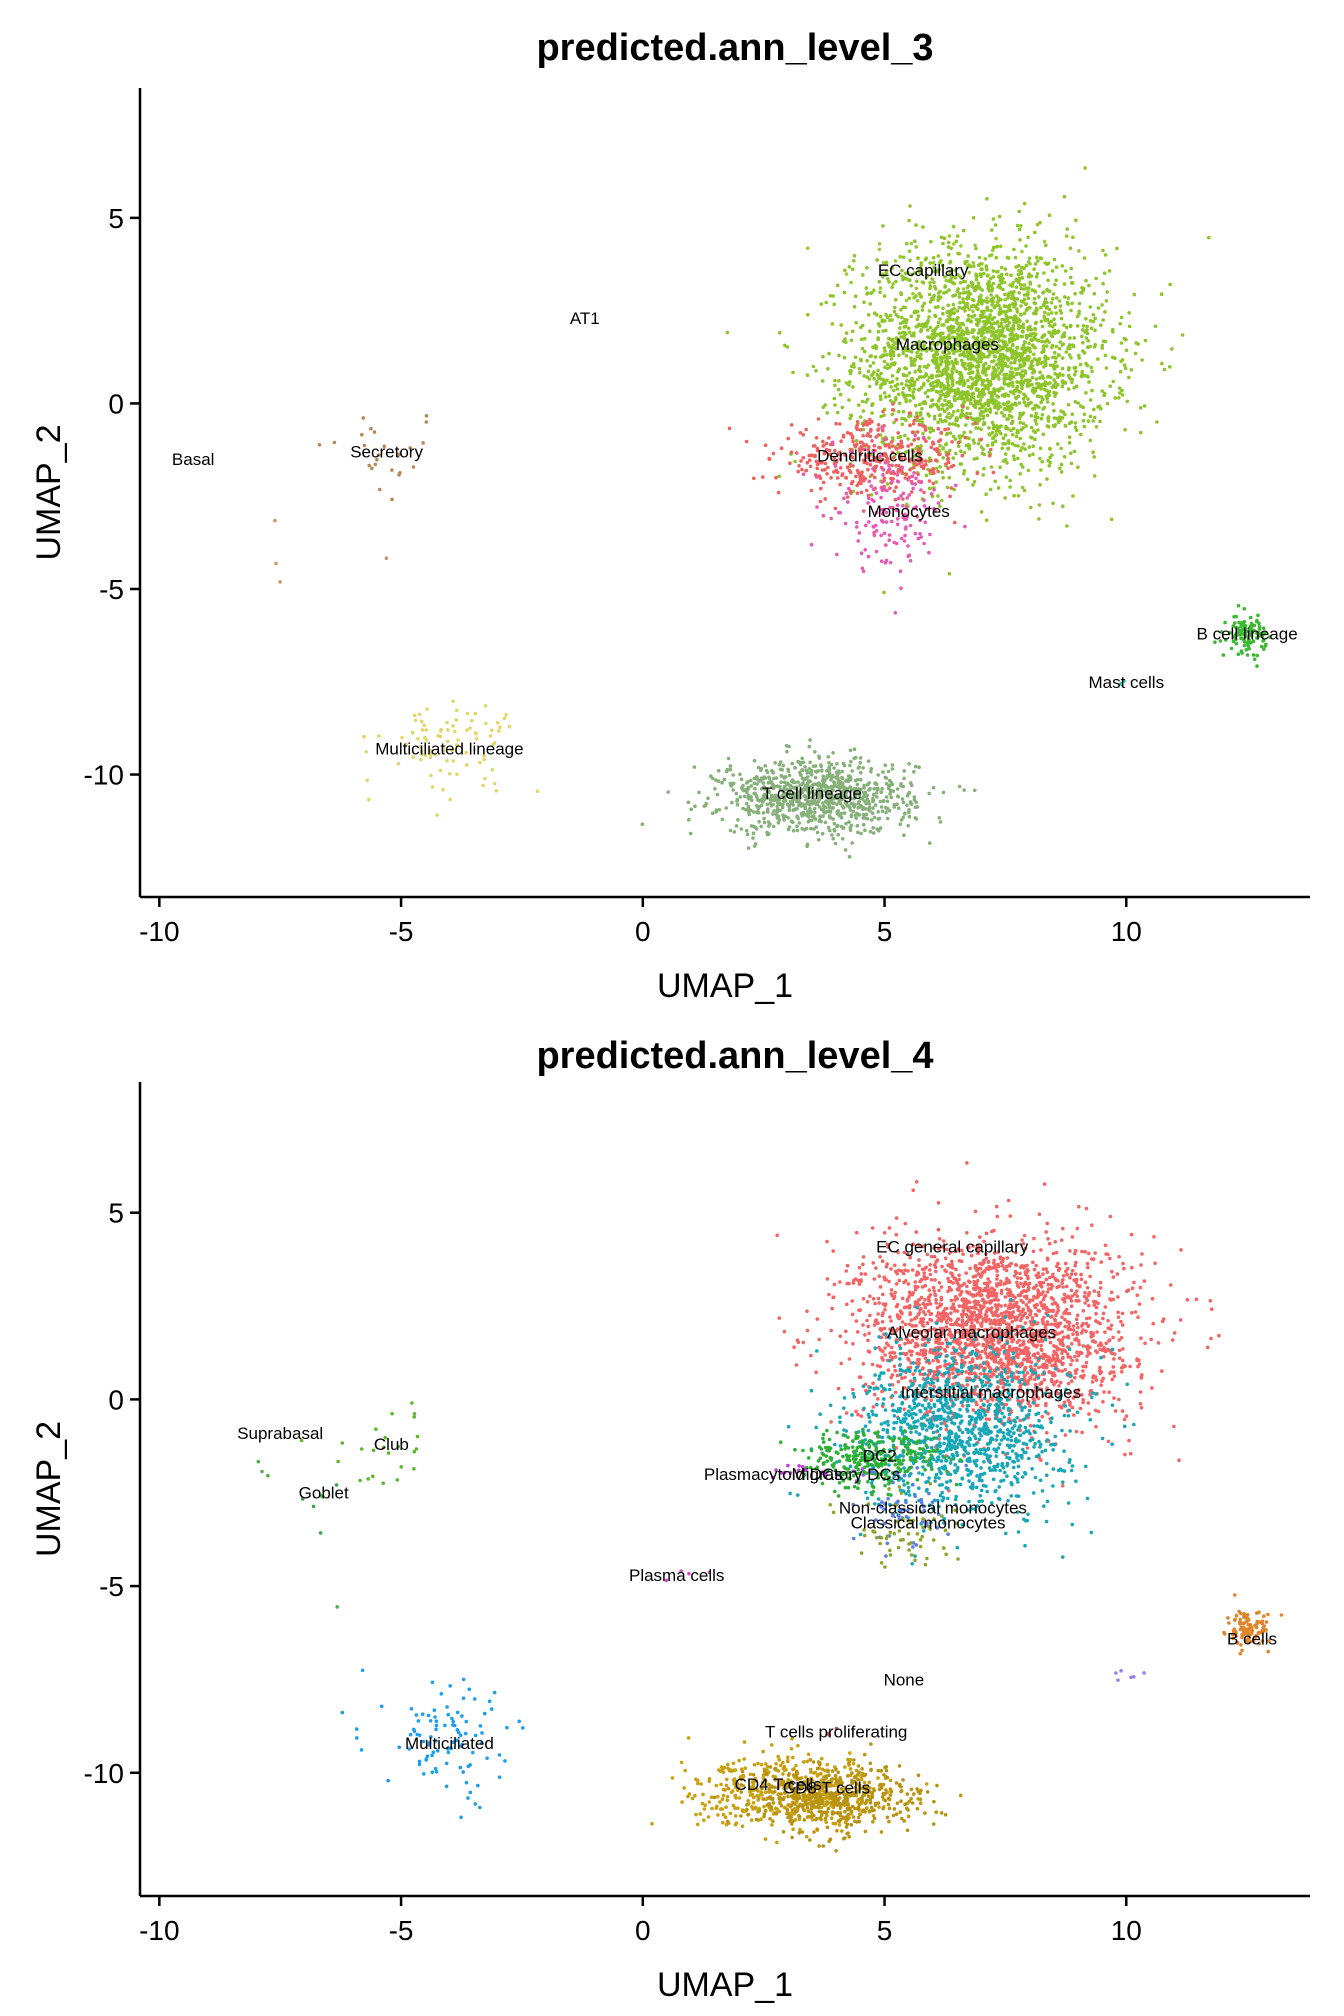 Image resolution: width=1344 pixels, height=2016 pixels. What do you see at coordinates (159, 931) in the screenshot?
I see `x-tick-label: -10` at bounding box center [159, 931].